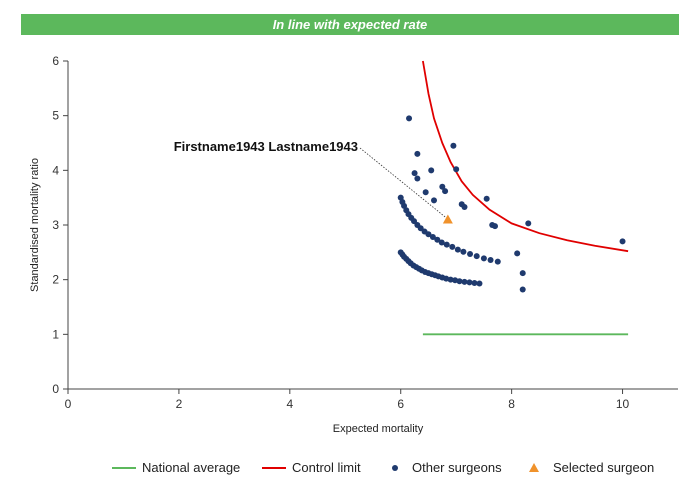 The height and width of the screenshot is (500, 700). Describe the element at coordinates (400, 404) in the screenshot. I see `x-tick-label: 6` at that location.